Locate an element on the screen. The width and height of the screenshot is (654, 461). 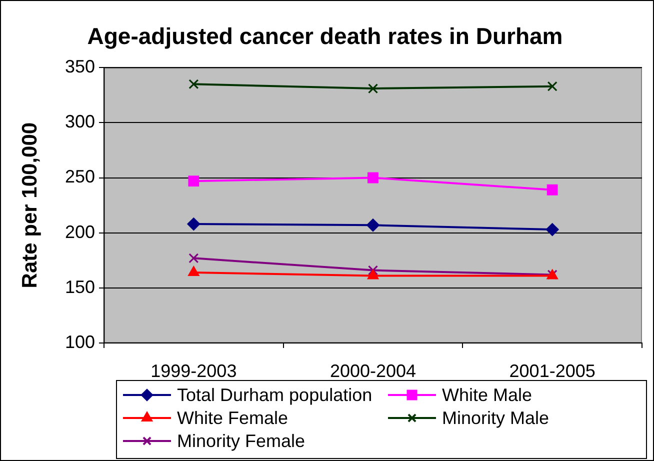
y-tick-label: 350 is located at coordinates (79, 66).